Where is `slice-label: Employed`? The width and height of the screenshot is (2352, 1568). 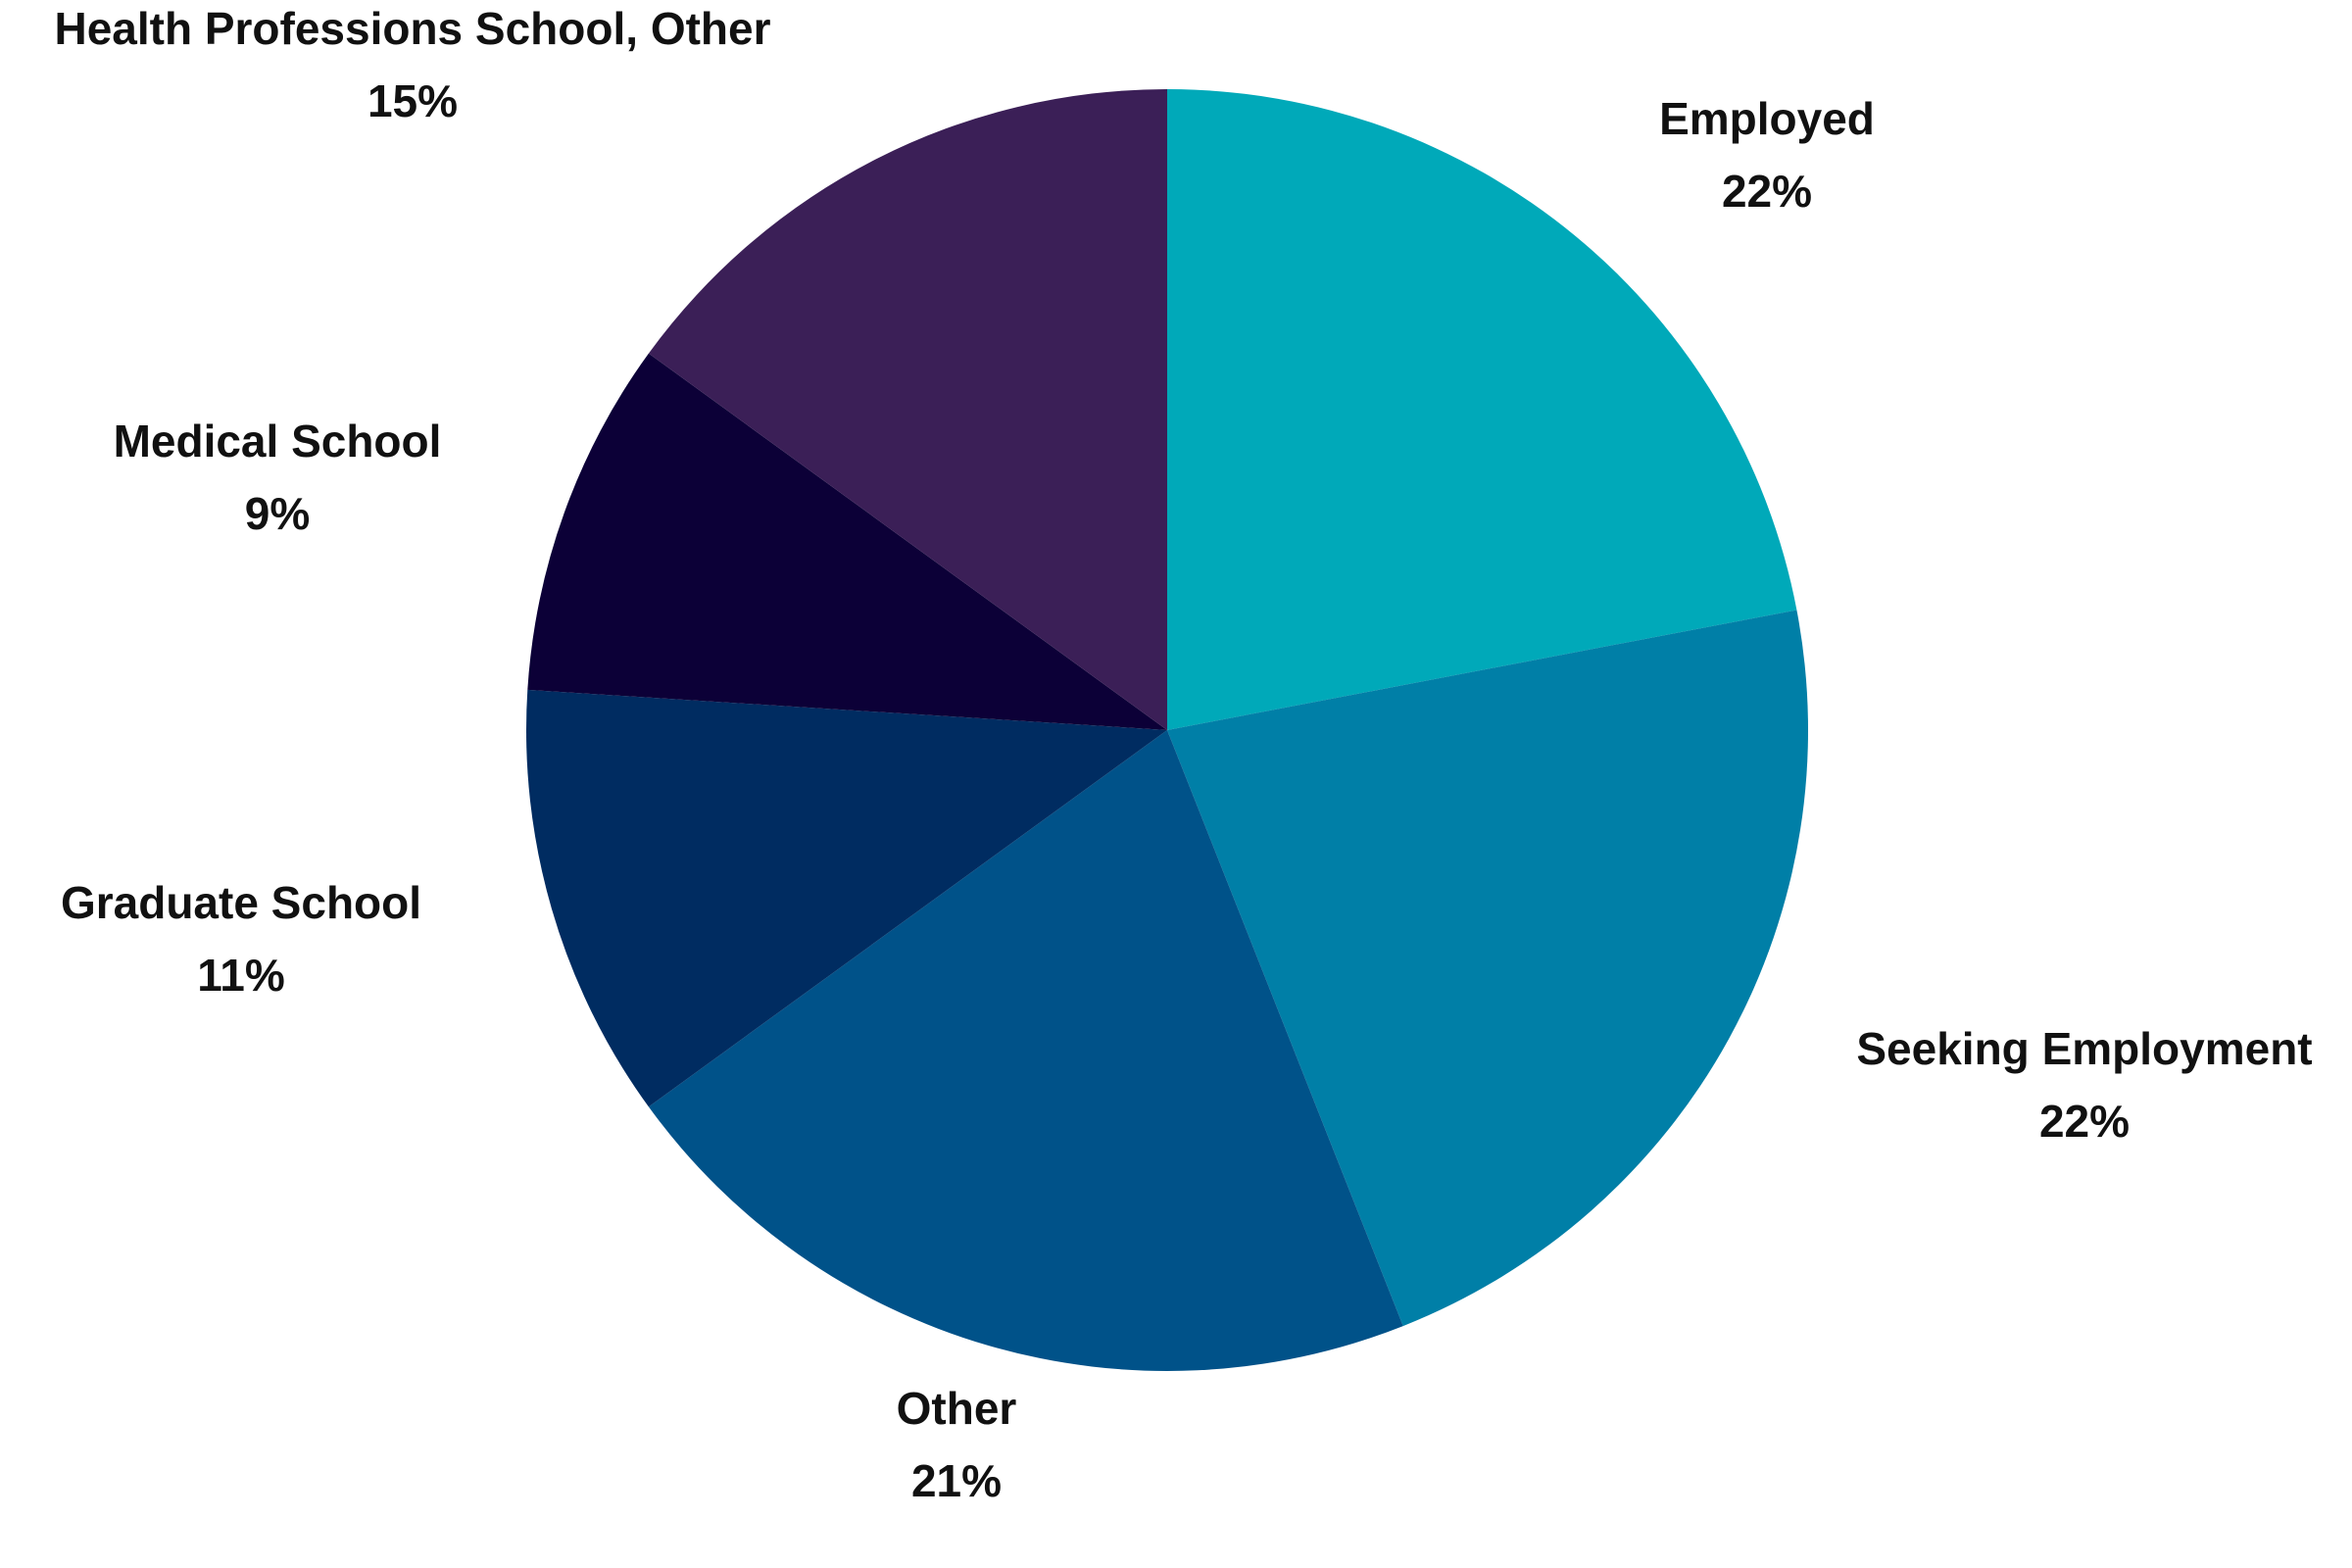
slice-label: Employed is located at coordinates (1767, 118).